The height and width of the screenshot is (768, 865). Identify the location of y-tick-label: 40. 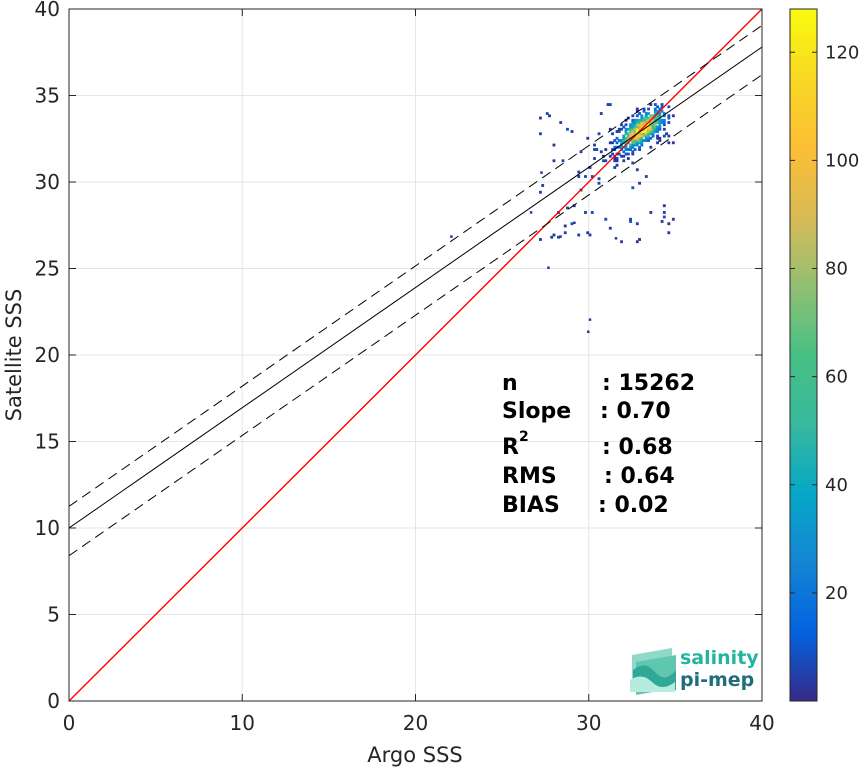
(47, 10).